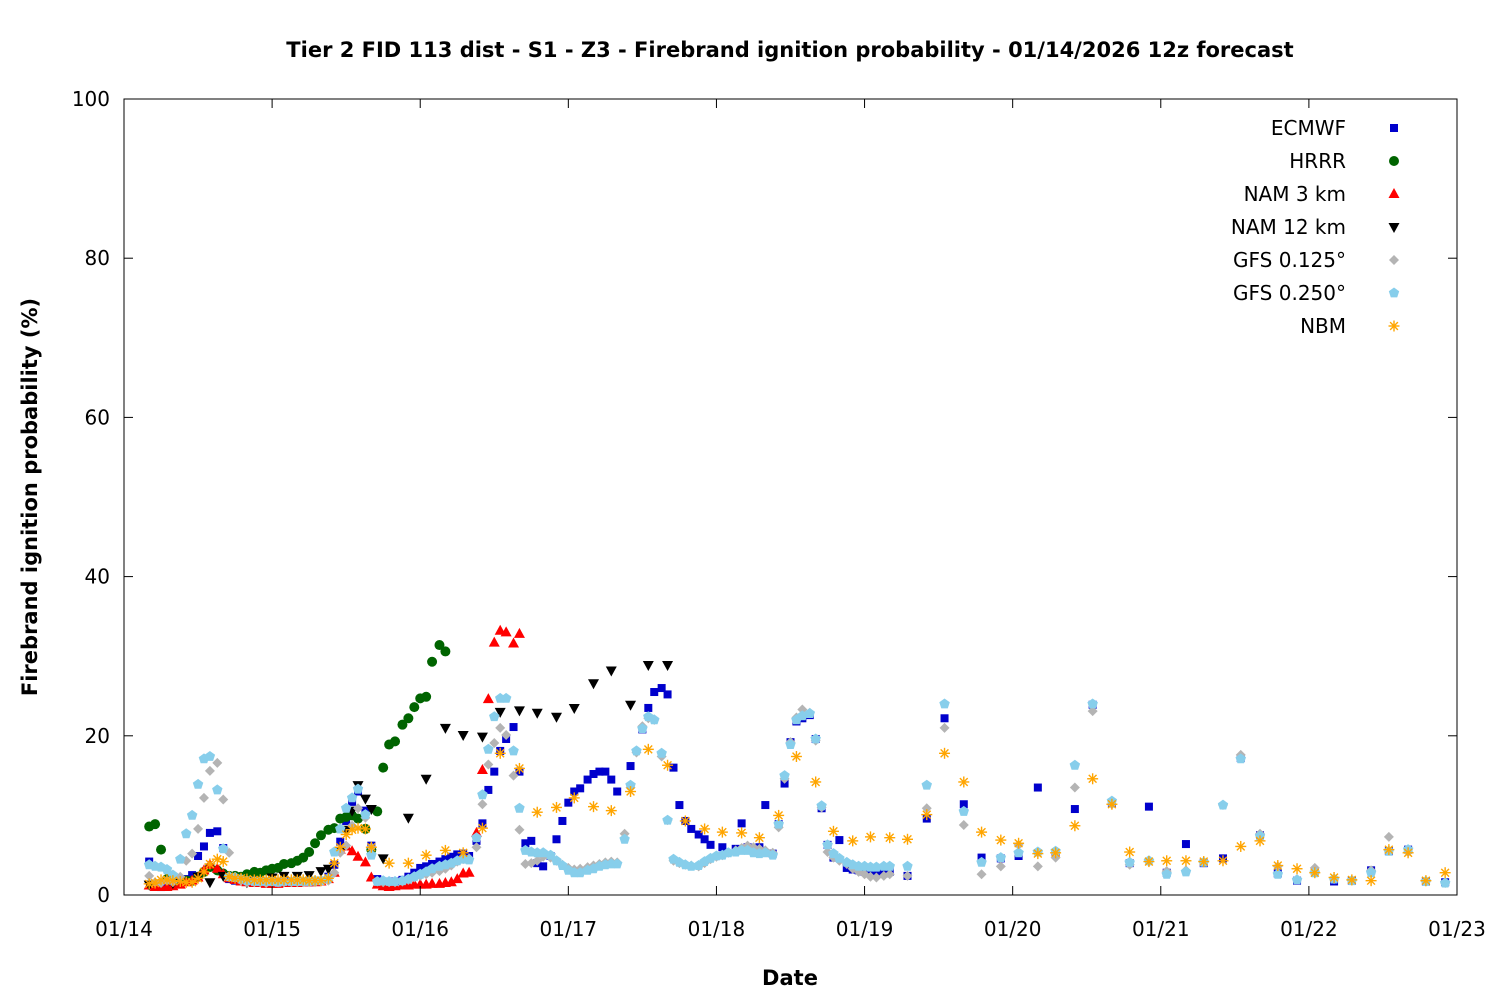 This screenshot has width=1500, height=1004. What do you see at coordinates (1295, 194) in the screenshot?
I see `legend-label: NAM 3 km` at bounding box center [1295, 194].